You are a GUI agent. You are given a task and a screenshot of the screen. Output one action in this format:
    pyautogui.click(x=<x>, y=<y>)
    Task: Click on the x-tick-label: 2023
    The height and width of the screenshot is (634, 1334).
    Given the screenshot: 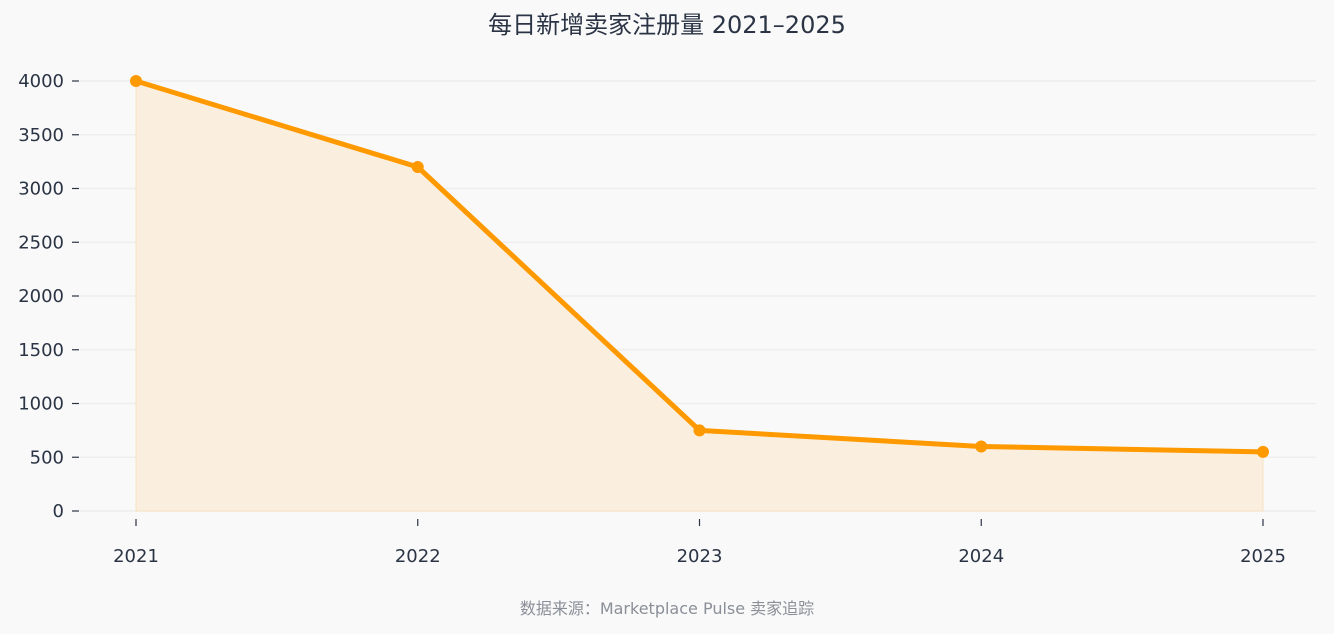 What is the action you would take?
    pyautogui.click(x=700, y=556)
    